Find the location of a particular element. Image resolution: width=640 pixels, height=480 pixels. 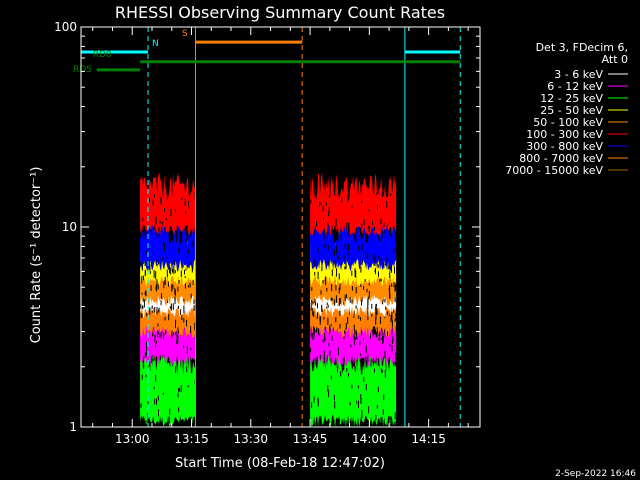

date-stamp: 2-Sep-2022 16:46 is located at coordinates (595, 474).